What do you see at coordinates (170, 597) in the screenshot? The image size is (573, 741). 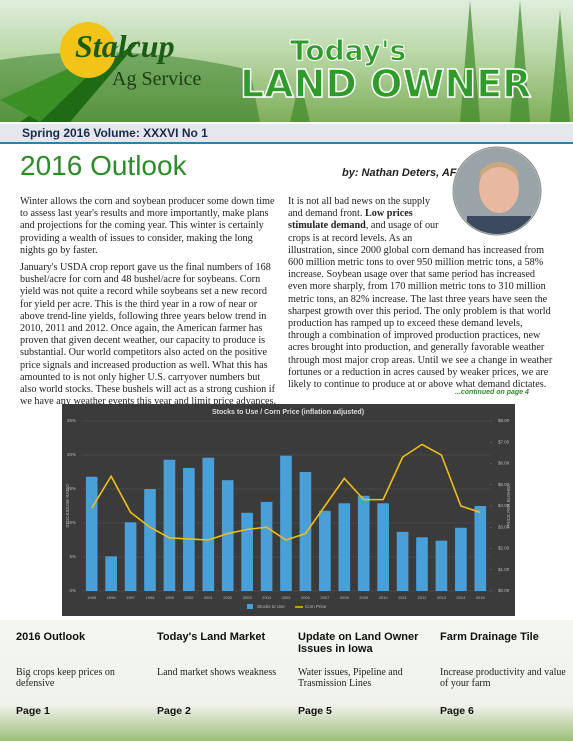 I see `x-tick-label: 1999` at bounding box center [170, 597].